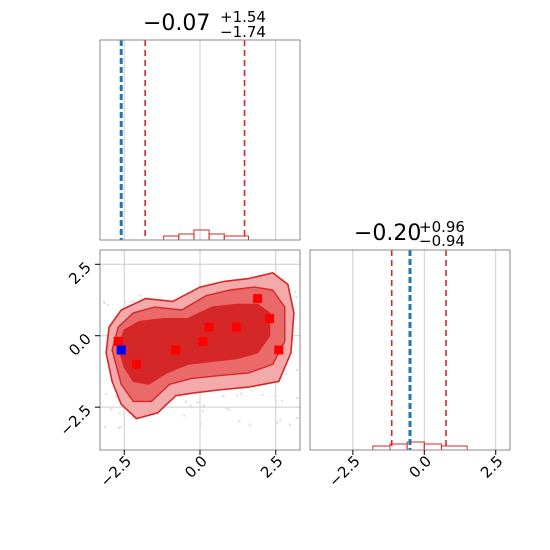  What do you see at coordinates (421, 467) in the screenshot?
I see `marginal-y-x-tick-label-1: 0.0` at bounding box center [421, 467].